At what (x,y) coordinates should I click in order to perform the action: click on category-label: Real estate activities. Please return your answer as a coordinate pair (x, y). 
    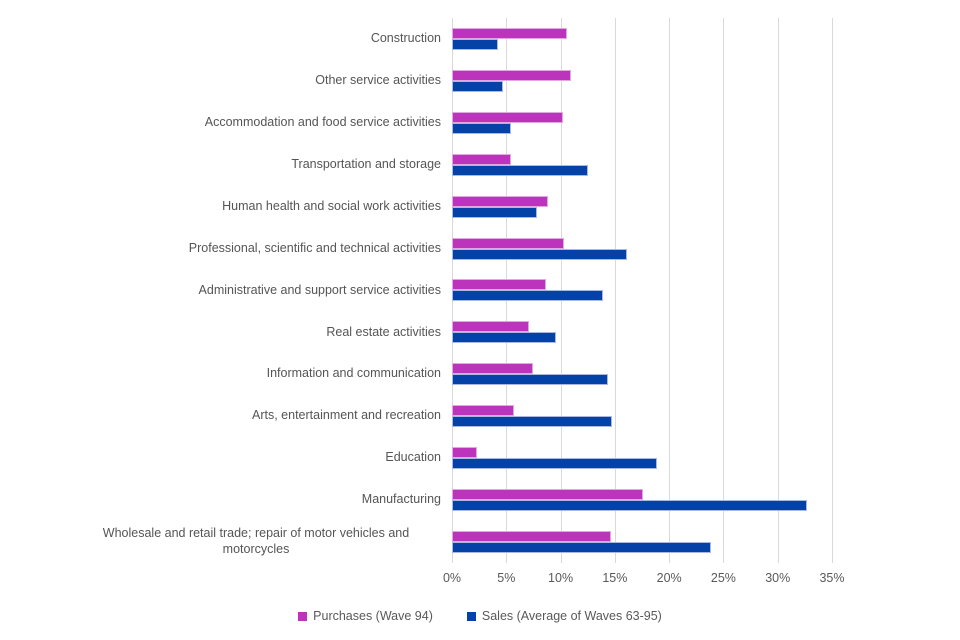
    Looking at the image, I should click on (226, 333).